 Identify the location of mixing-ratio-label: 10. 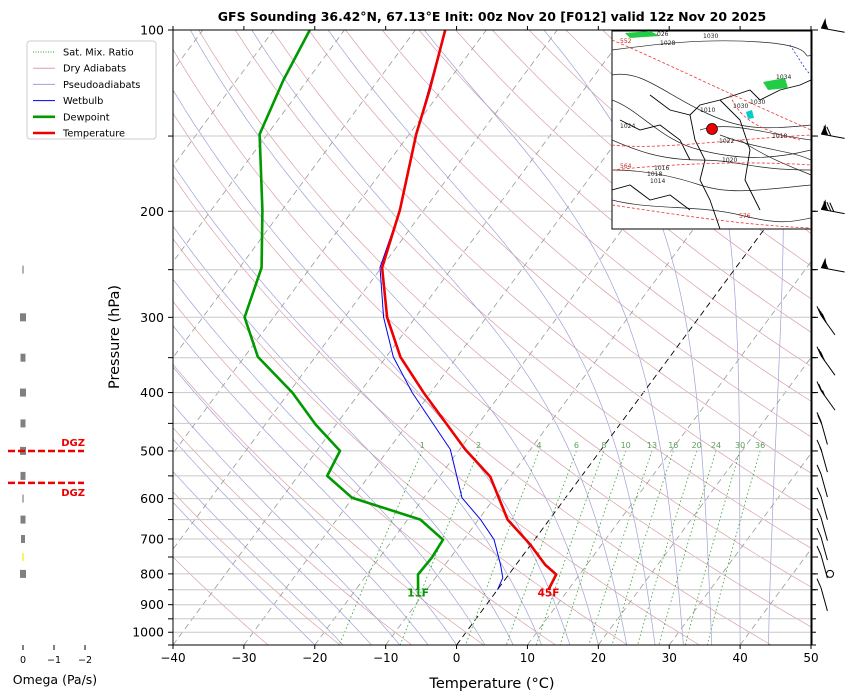
(626, 445).